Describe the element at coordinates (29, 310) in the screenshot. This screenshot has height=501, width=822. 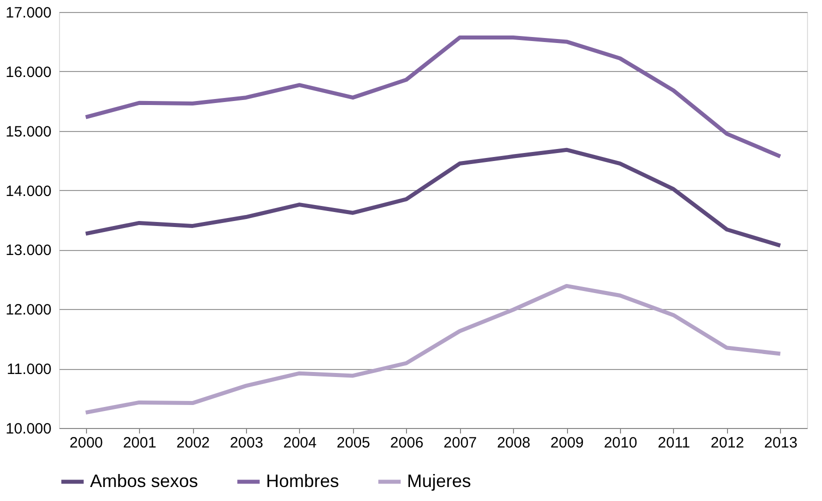
I see `y-tick-label: 12.000` at that location.